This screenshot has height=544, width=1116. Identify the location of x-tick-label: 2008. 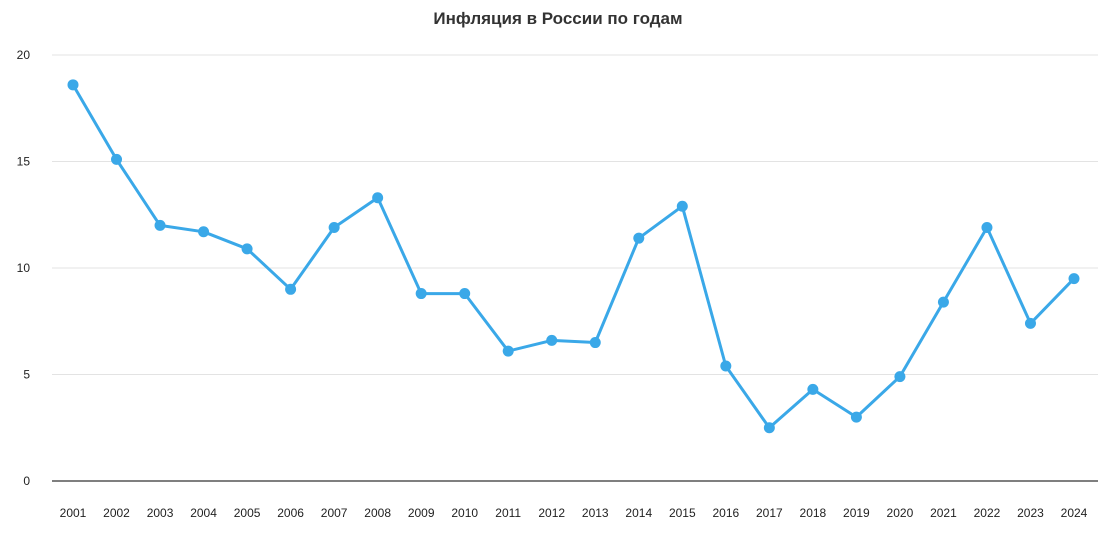
(377, 513).